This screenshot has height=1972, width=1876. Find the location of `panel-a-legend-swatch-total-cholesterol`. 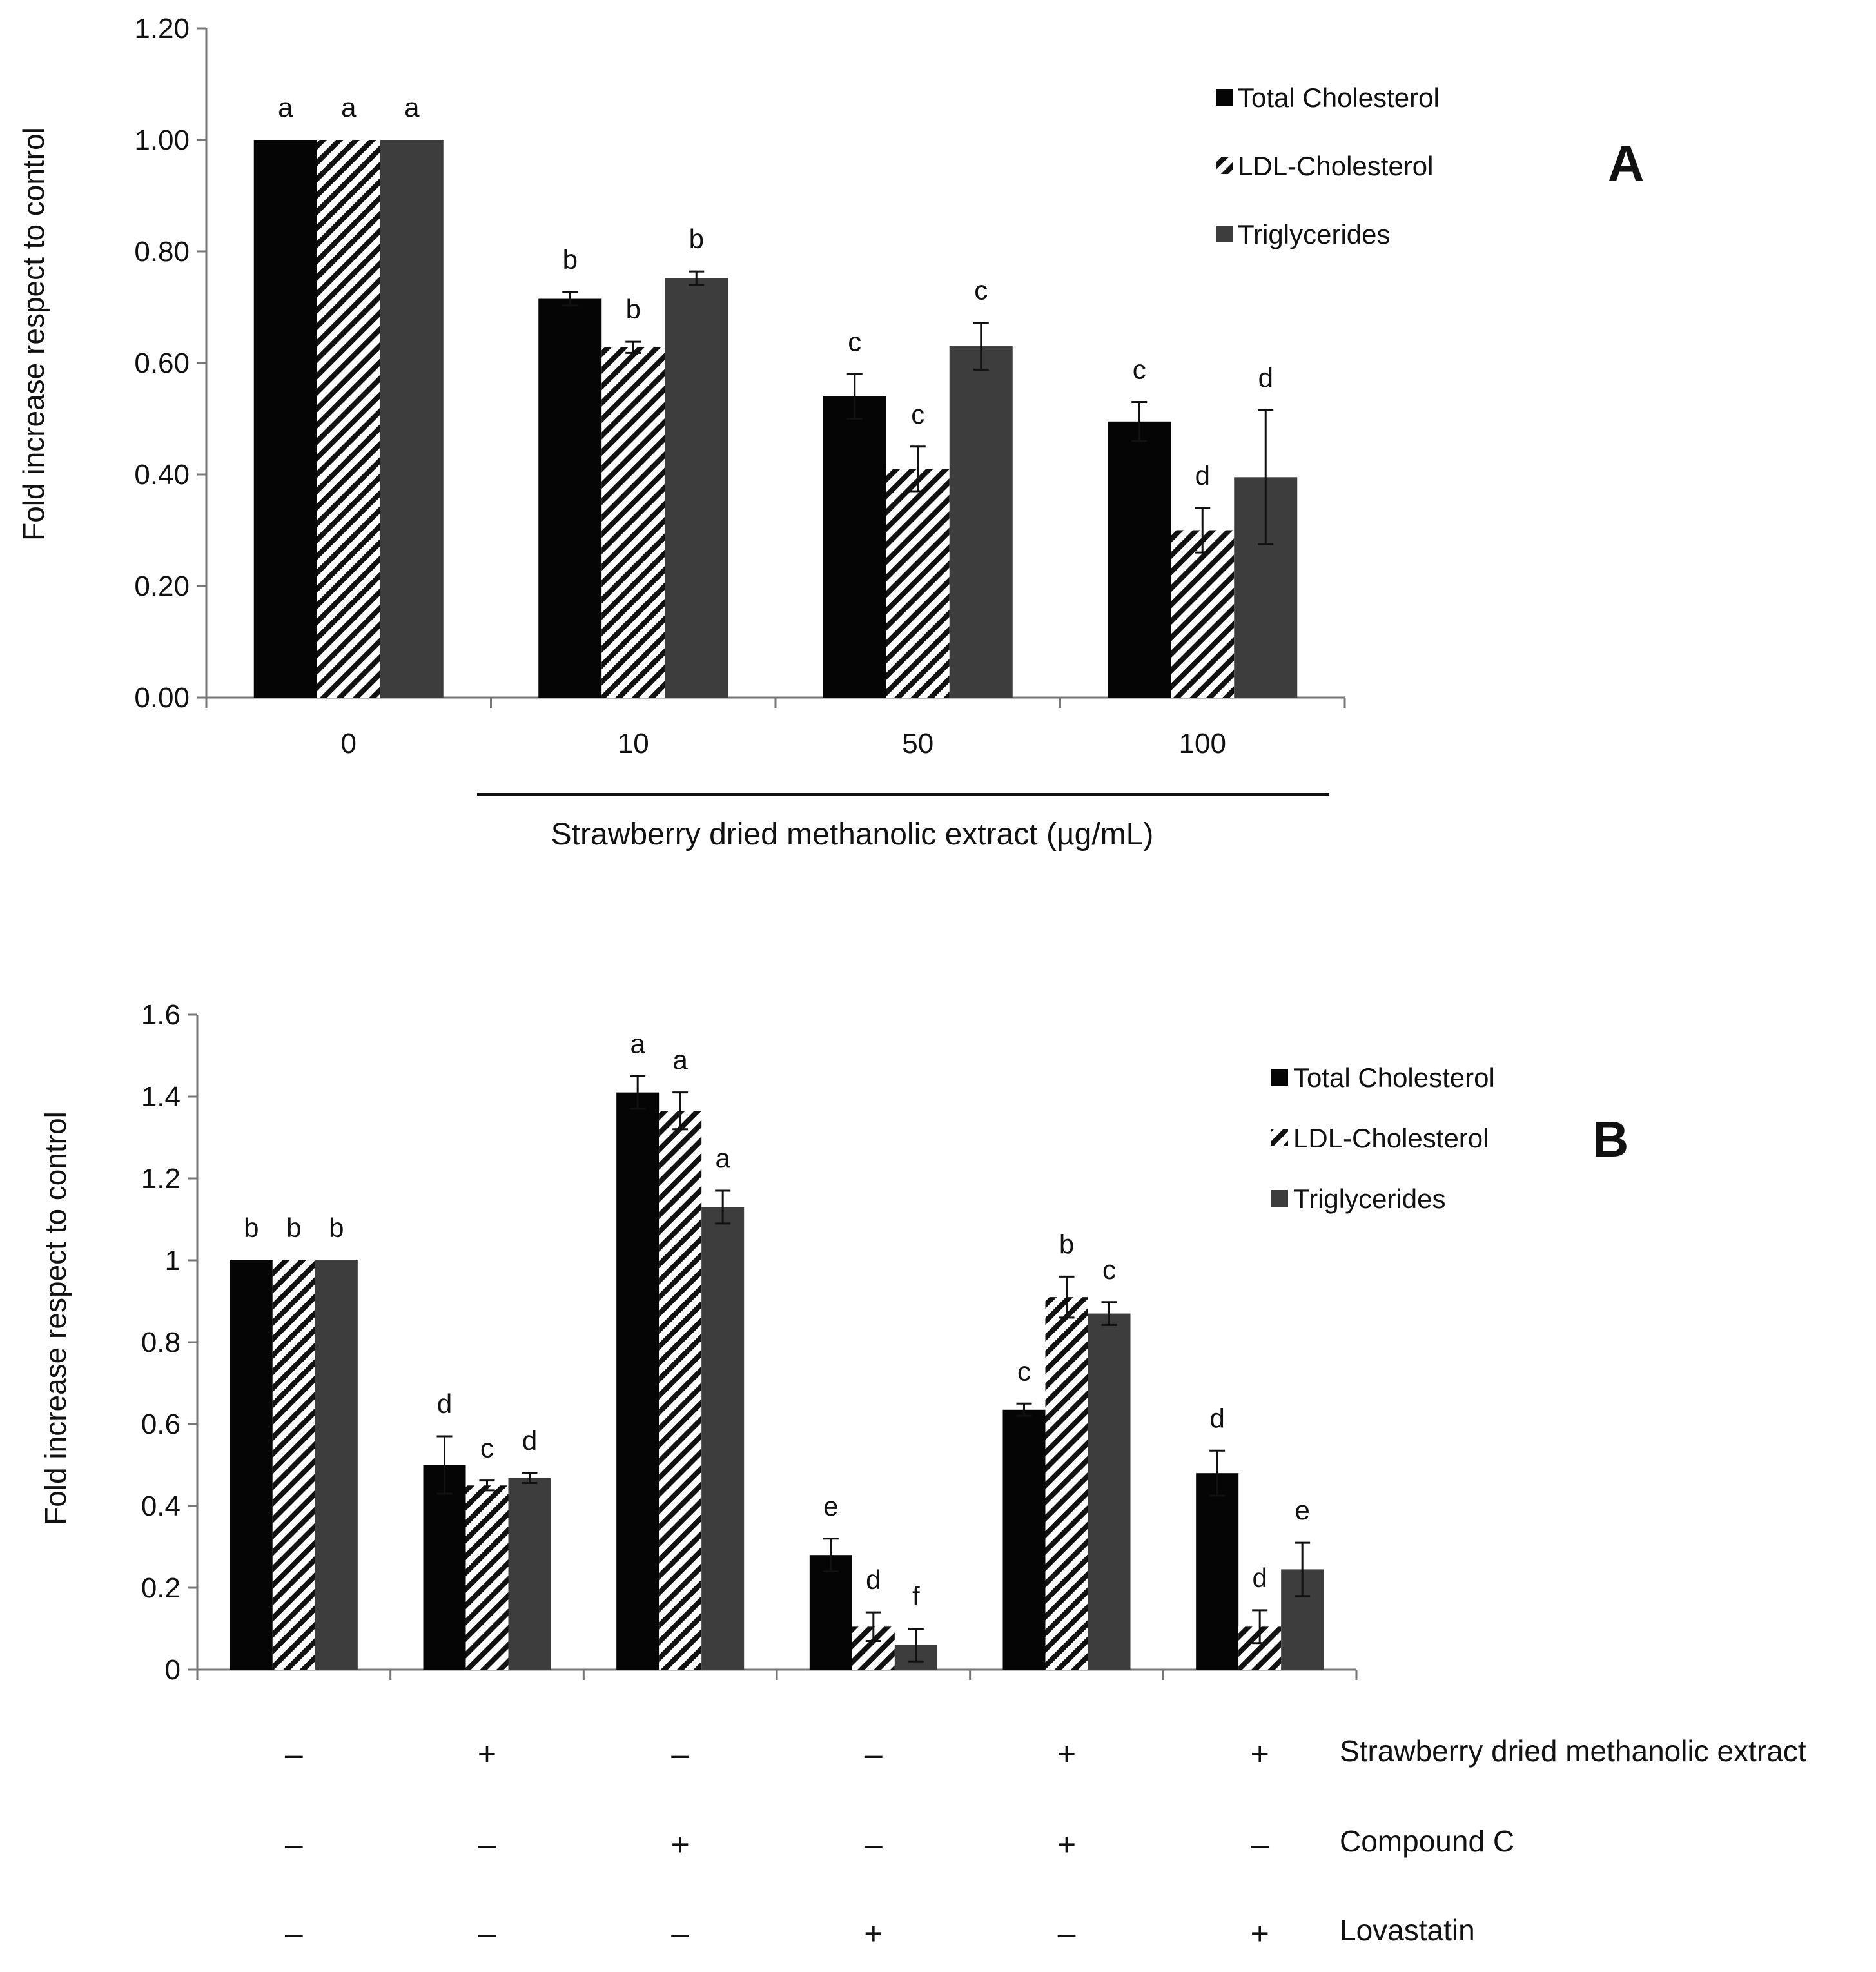

panel-a-legend-swatch-total-cholesterol is located at coordinates (1224, 97).